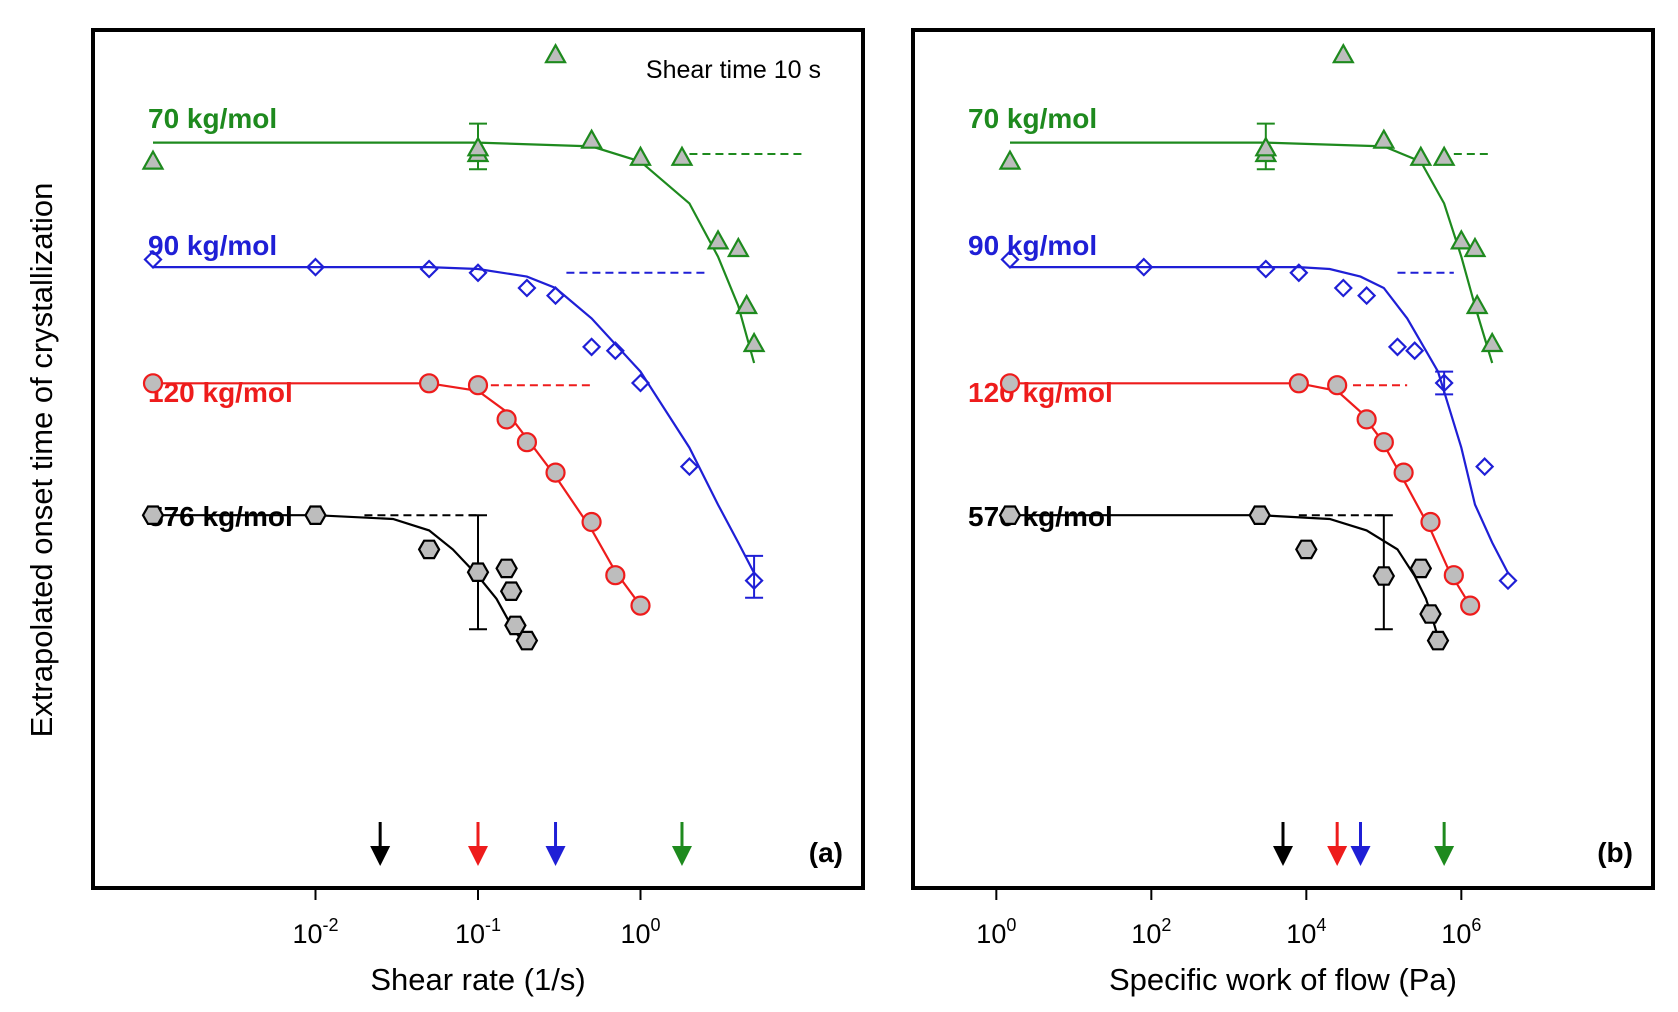 The image size is (1678, 1012). Describe the element at coordinates (1306, 932) in the screenshot. I see `x-tick-label: 10⁴` at that location.